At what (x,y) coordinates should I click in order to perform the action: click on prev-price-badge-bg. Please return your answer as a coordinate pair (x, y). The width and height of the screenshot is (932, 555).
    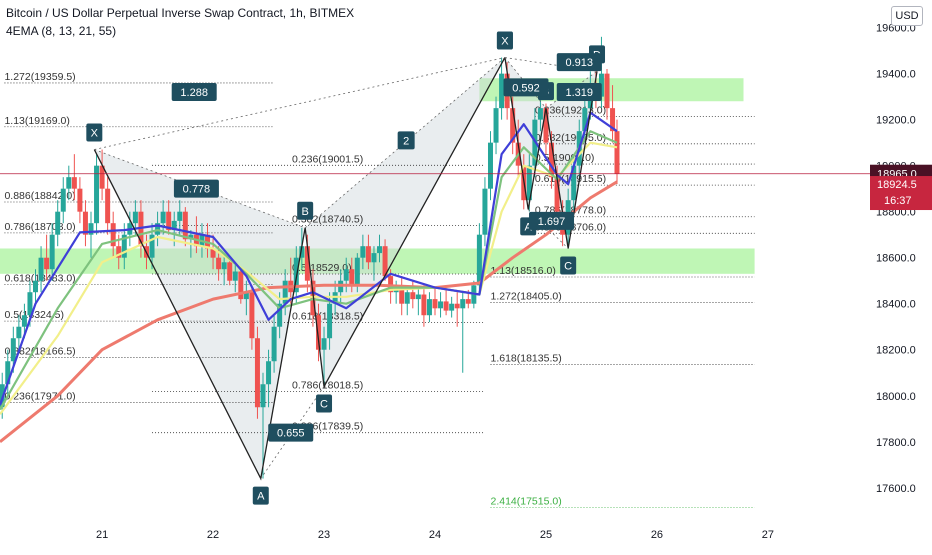
    Looking at the image, I should click on (901, 193).